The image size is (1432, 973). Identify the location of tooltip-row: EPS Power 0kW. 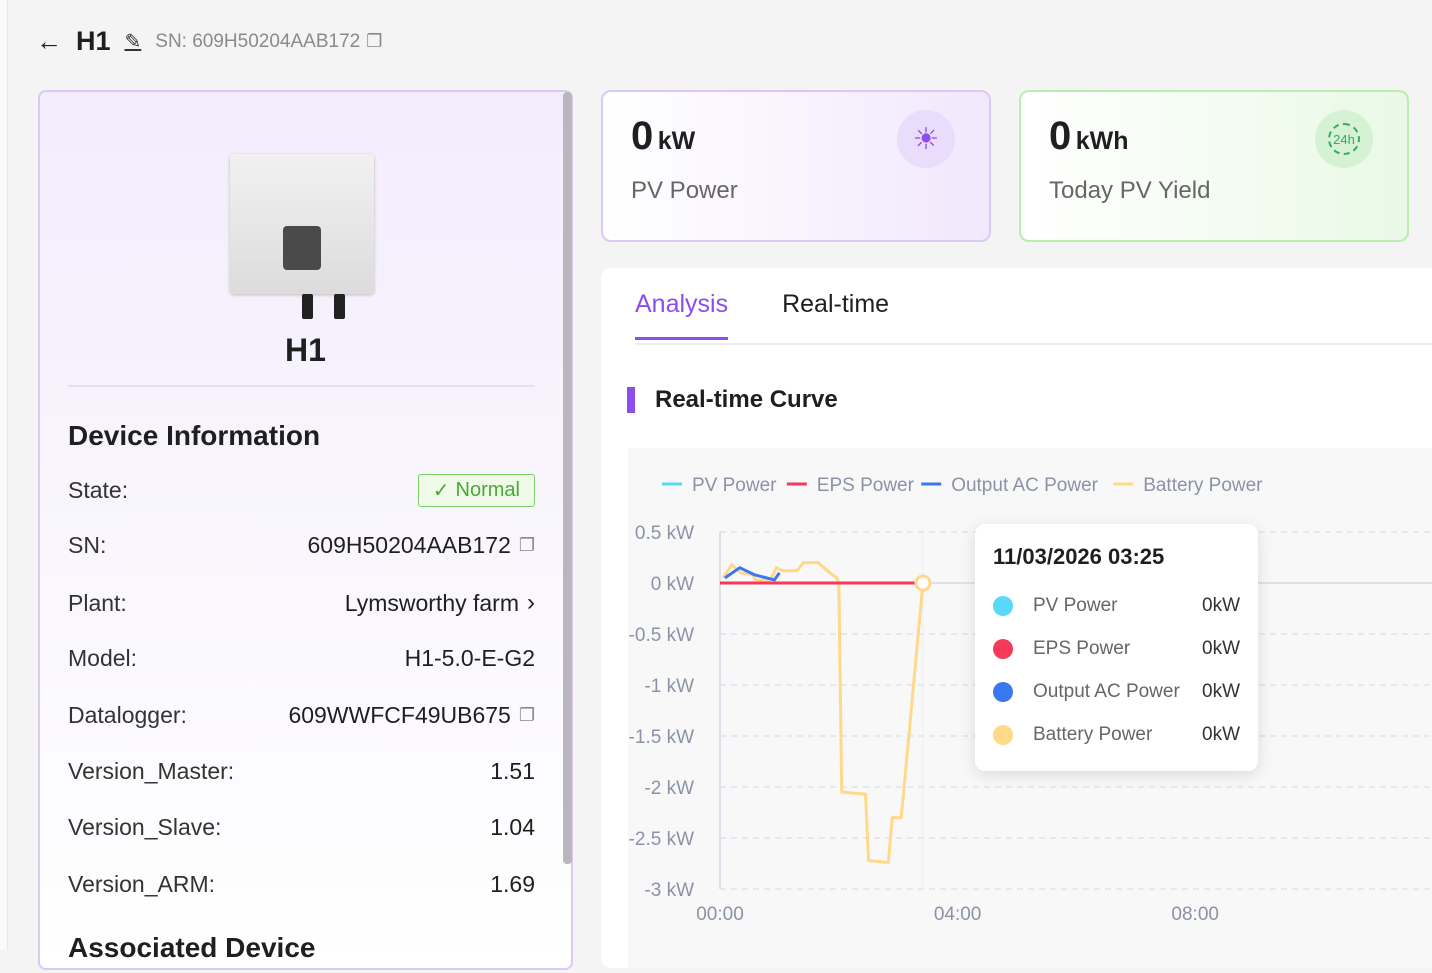
(1116, 648).